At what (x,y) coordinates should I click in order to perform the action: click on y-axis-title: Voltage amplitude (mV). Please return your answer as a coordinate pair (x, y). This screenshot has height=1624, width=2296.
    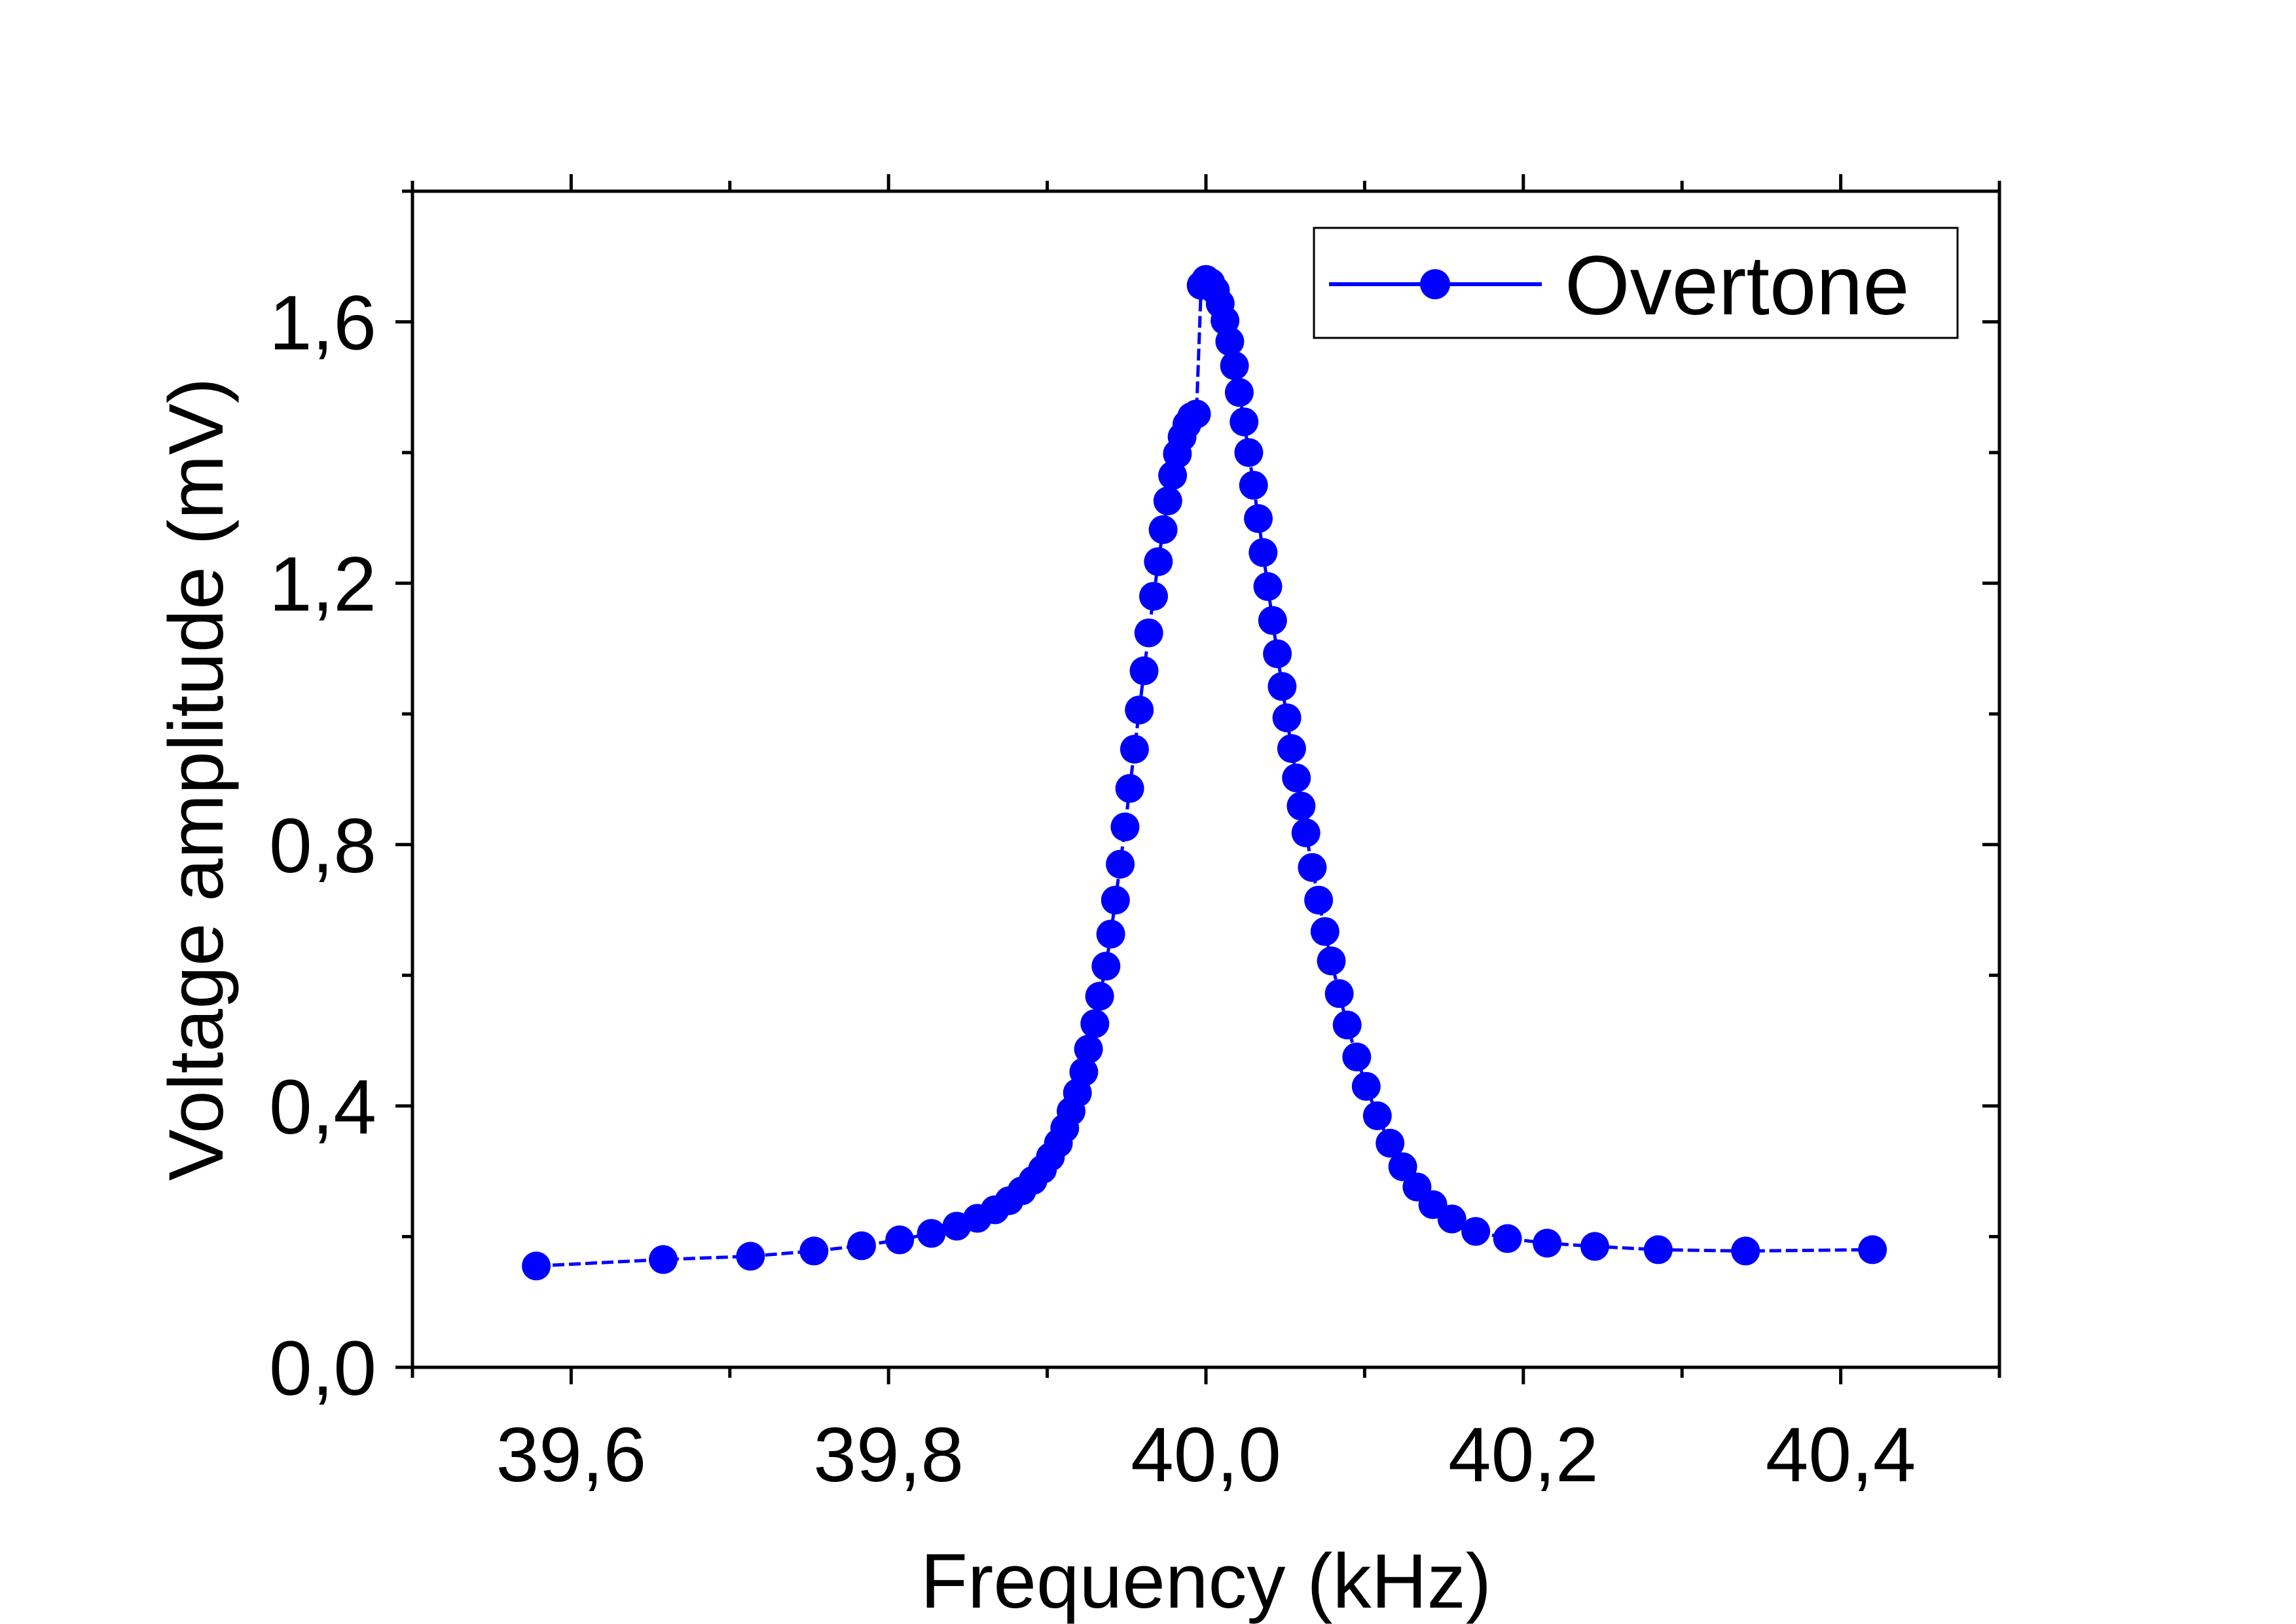
    Looking at the image, I should click on (196, 779).